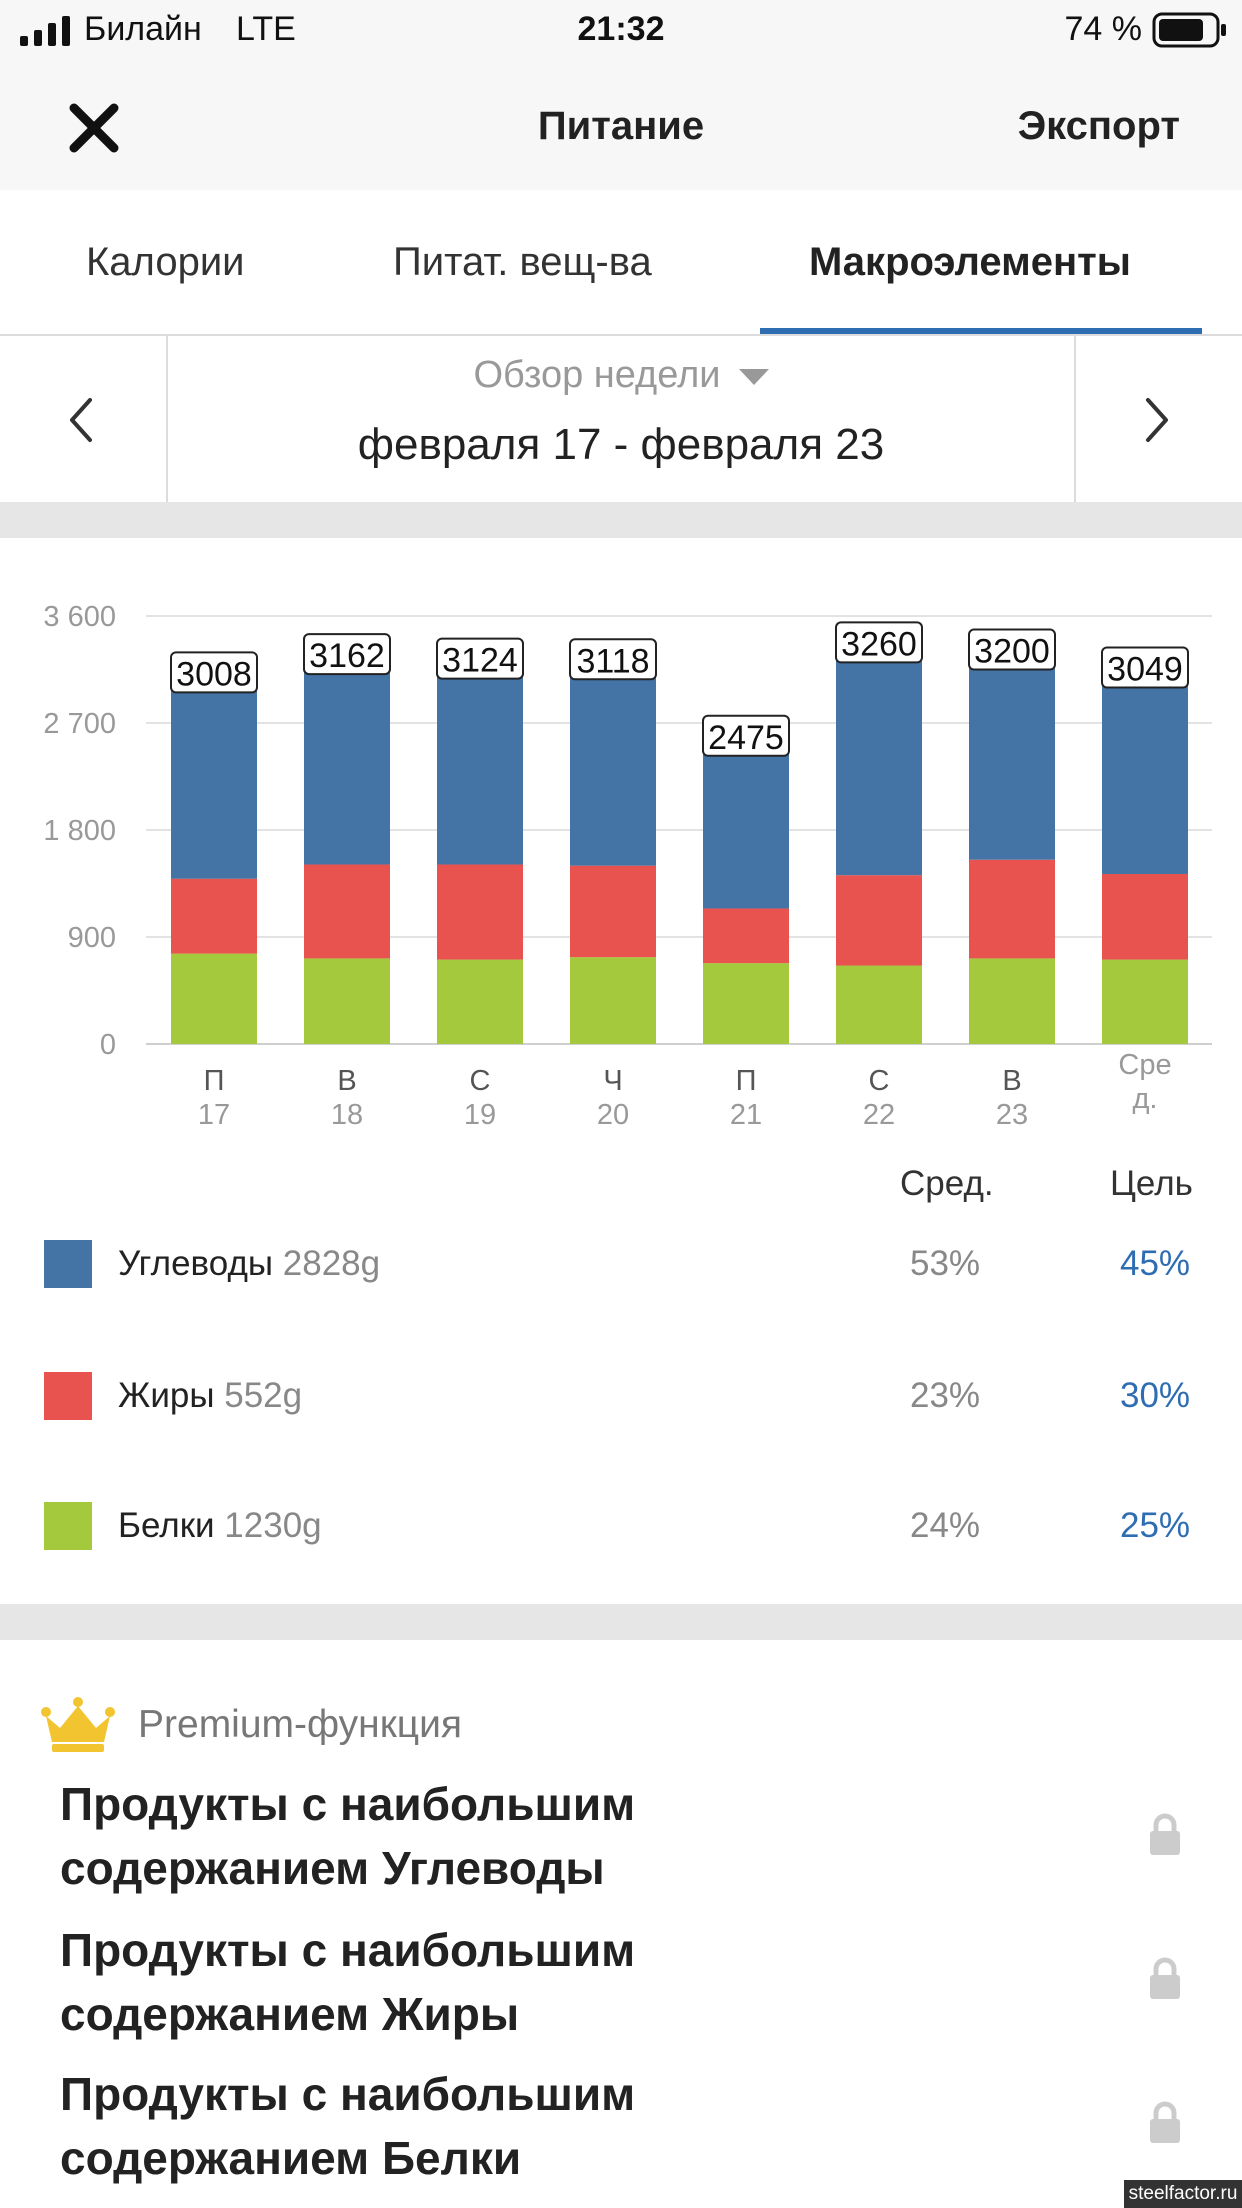 The height and width of the screenshot is (2208, 1242). Describe the element at coordinates (1158, 420) in the screenshot. I see `chevron-right-icon` at that location.